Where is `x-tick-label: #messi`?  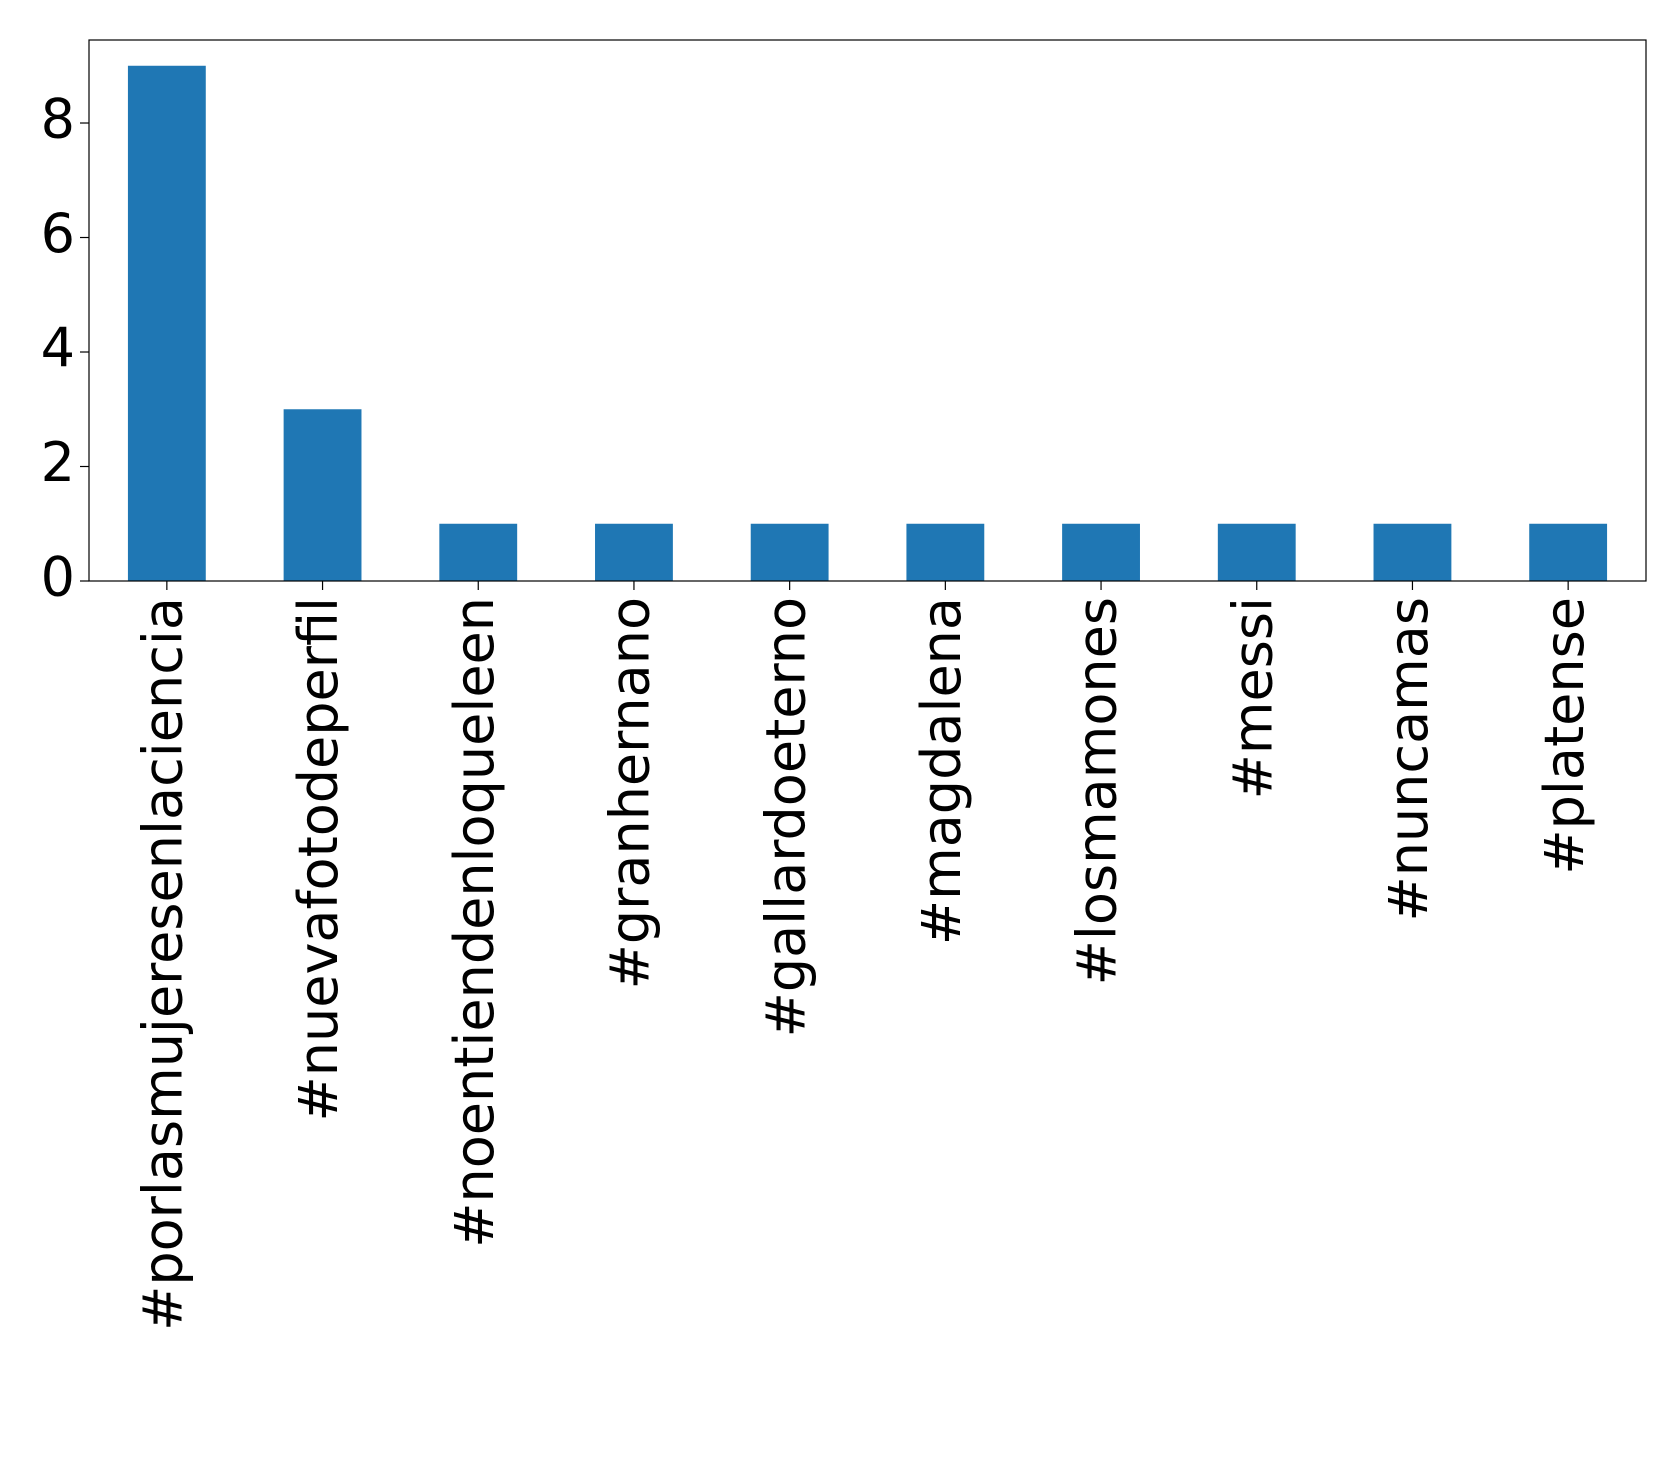 x-tick-label: #messi is located at coordinates (1252, 698).